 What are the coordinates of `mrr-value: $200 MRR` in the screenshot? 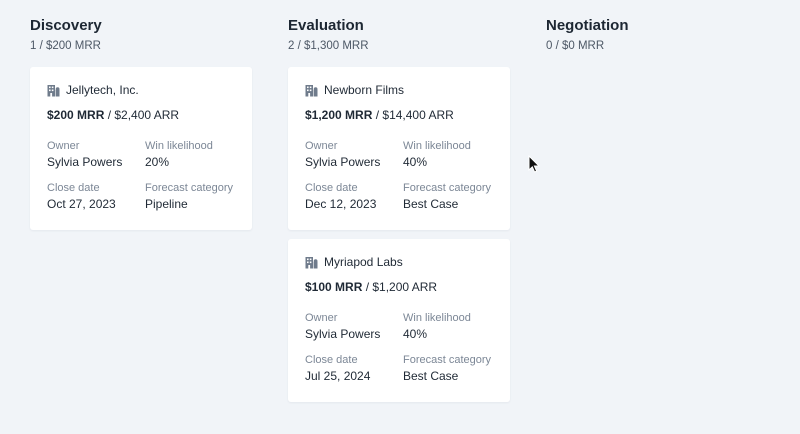 It's located at (76, 115).